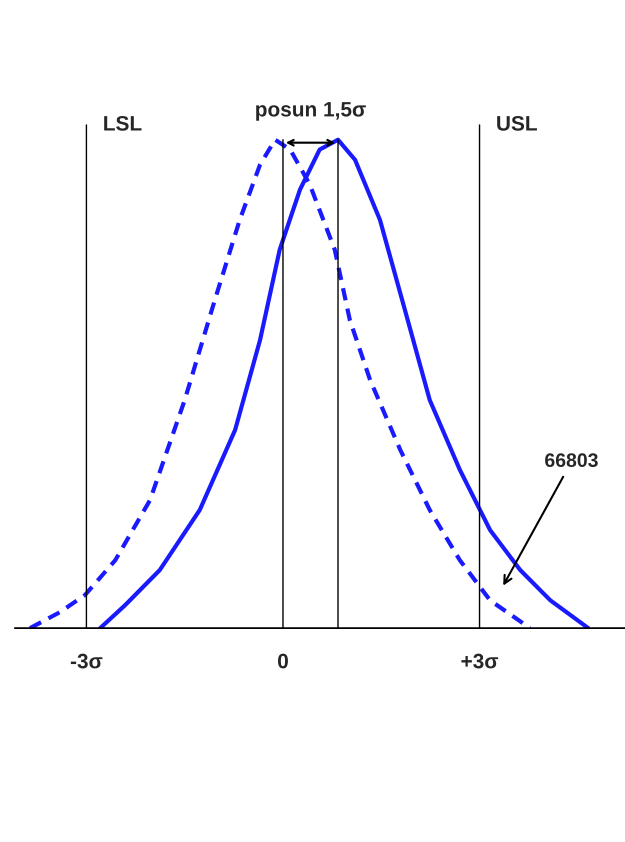 Image resolution: width=625 pixels, height=842 pixels. What do you see at coordinates (123, 123) in the screenshot?
I see `ref-line-label: LSL` at bounding box center [123, 123].